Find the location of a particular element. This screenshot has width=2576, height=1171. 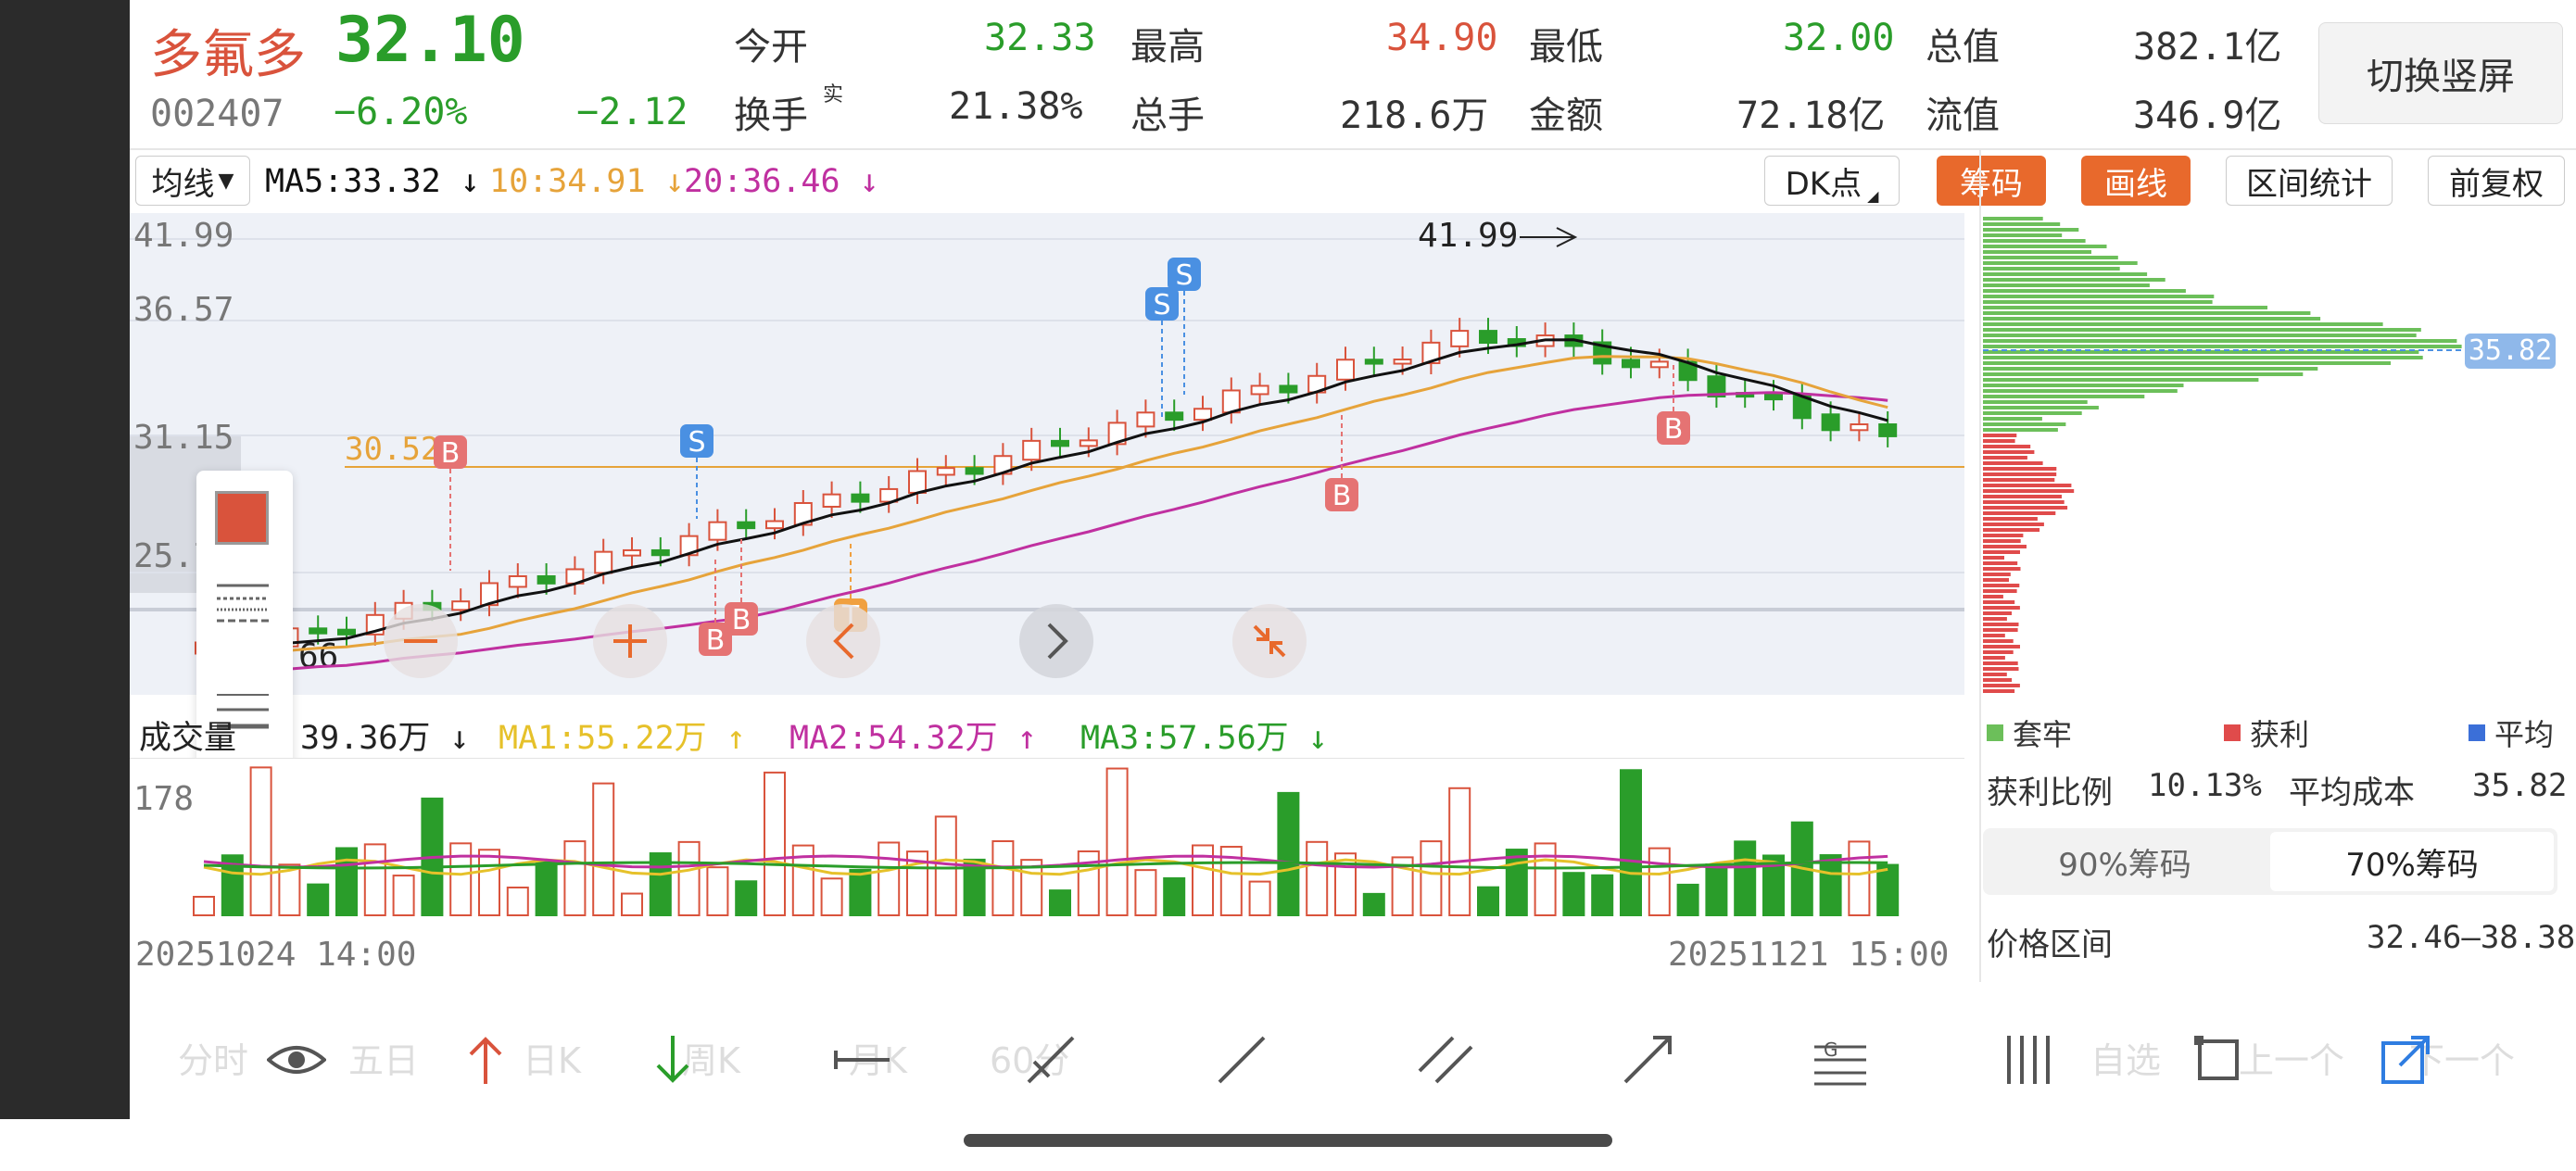

tab-60-min: 60分 is located at coordinates (1030, 1060).